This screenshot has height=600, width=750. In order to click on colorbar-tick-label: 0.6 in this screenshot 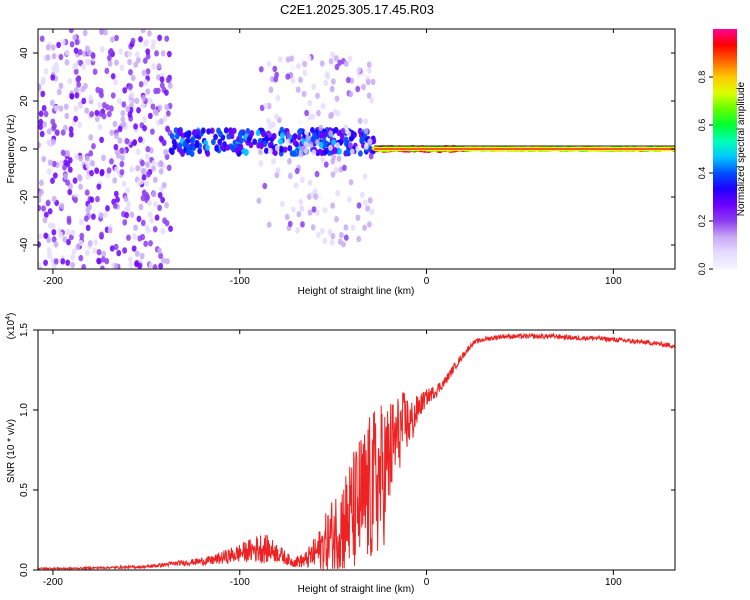, I will do `click(702, 125)`.